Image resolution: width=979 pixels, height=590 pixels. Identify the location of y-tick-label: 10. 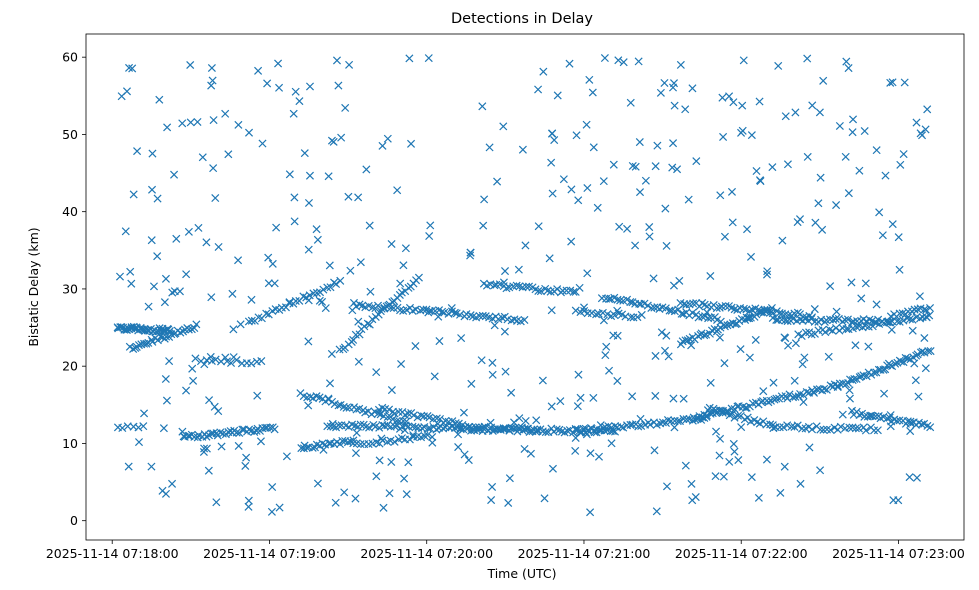
(70, 443).